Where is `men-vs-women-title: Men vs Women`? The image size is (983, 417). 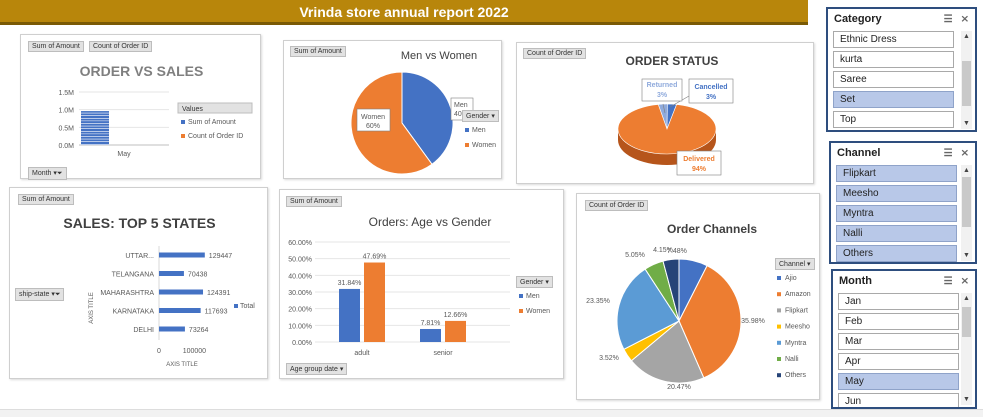
men-vs-women-title: Men vs Women is located at coordinates (439, 56).